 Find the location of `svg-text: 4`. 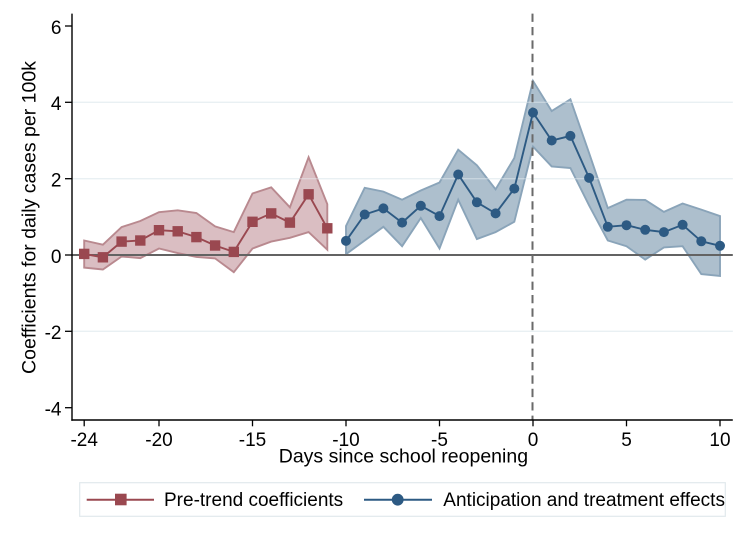

svg-text: 4 is located at coordinates (56, 104).